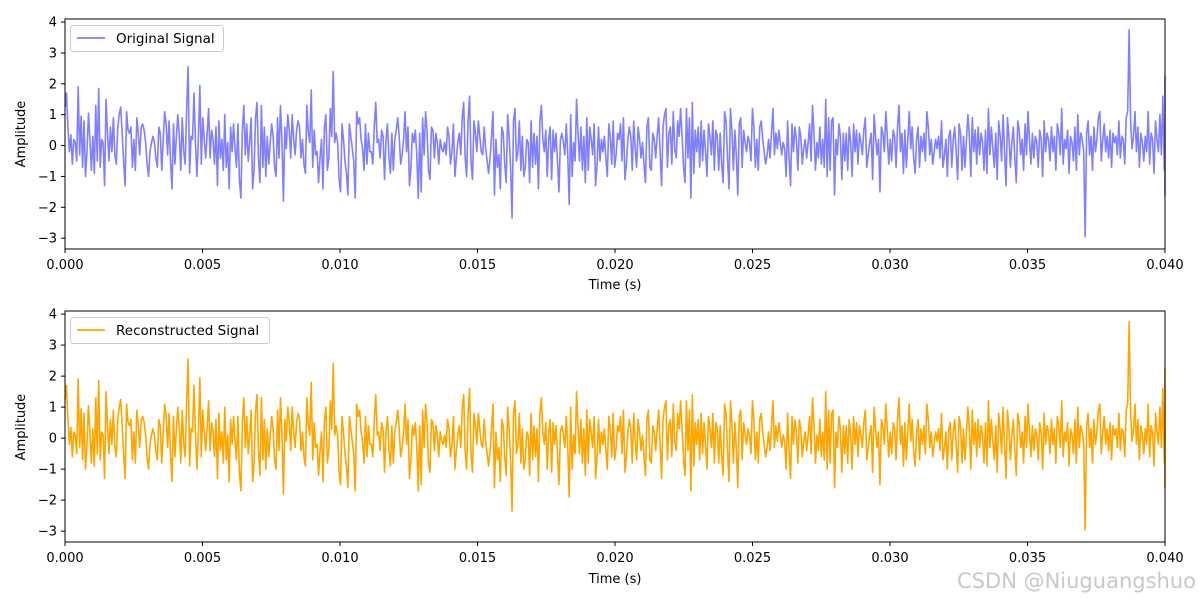  I want to click on watermark: CSDN @Niuguangshuo, so click(1076, 581).